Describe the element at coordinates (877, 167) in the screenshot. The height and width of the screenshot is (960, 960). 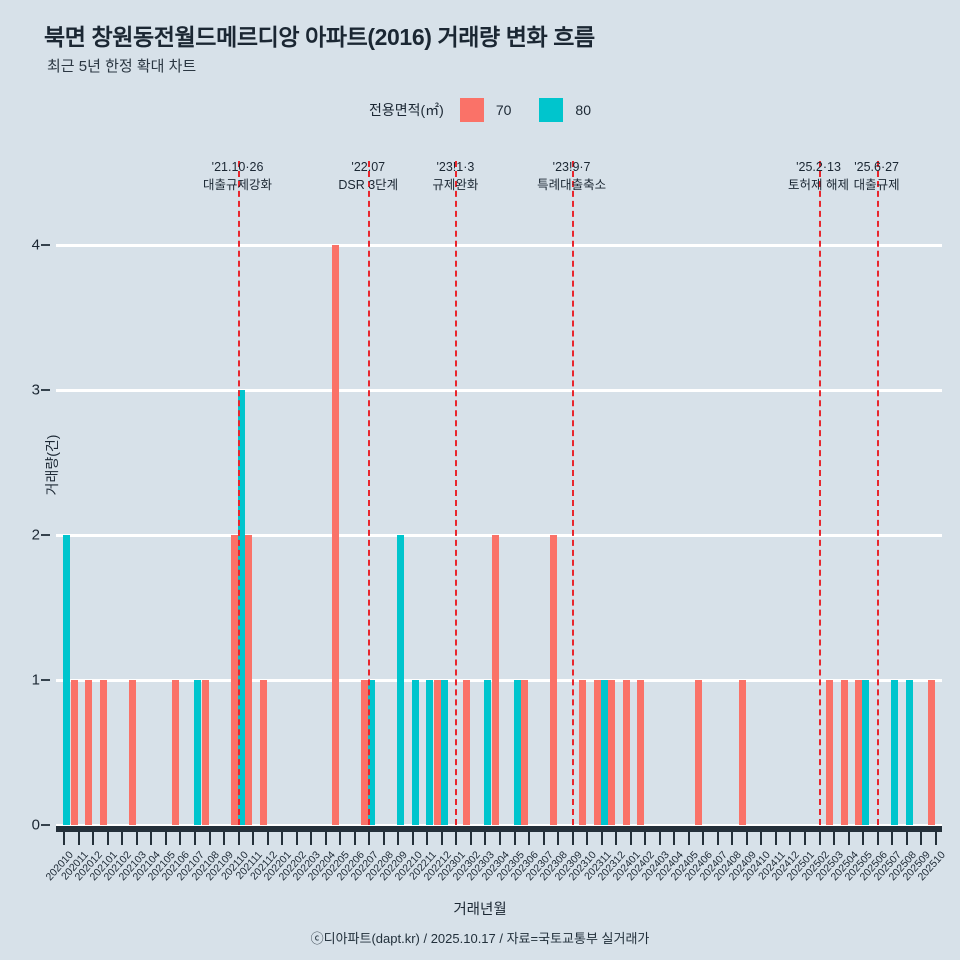
I see `event-date: '25.6·27` at that location.